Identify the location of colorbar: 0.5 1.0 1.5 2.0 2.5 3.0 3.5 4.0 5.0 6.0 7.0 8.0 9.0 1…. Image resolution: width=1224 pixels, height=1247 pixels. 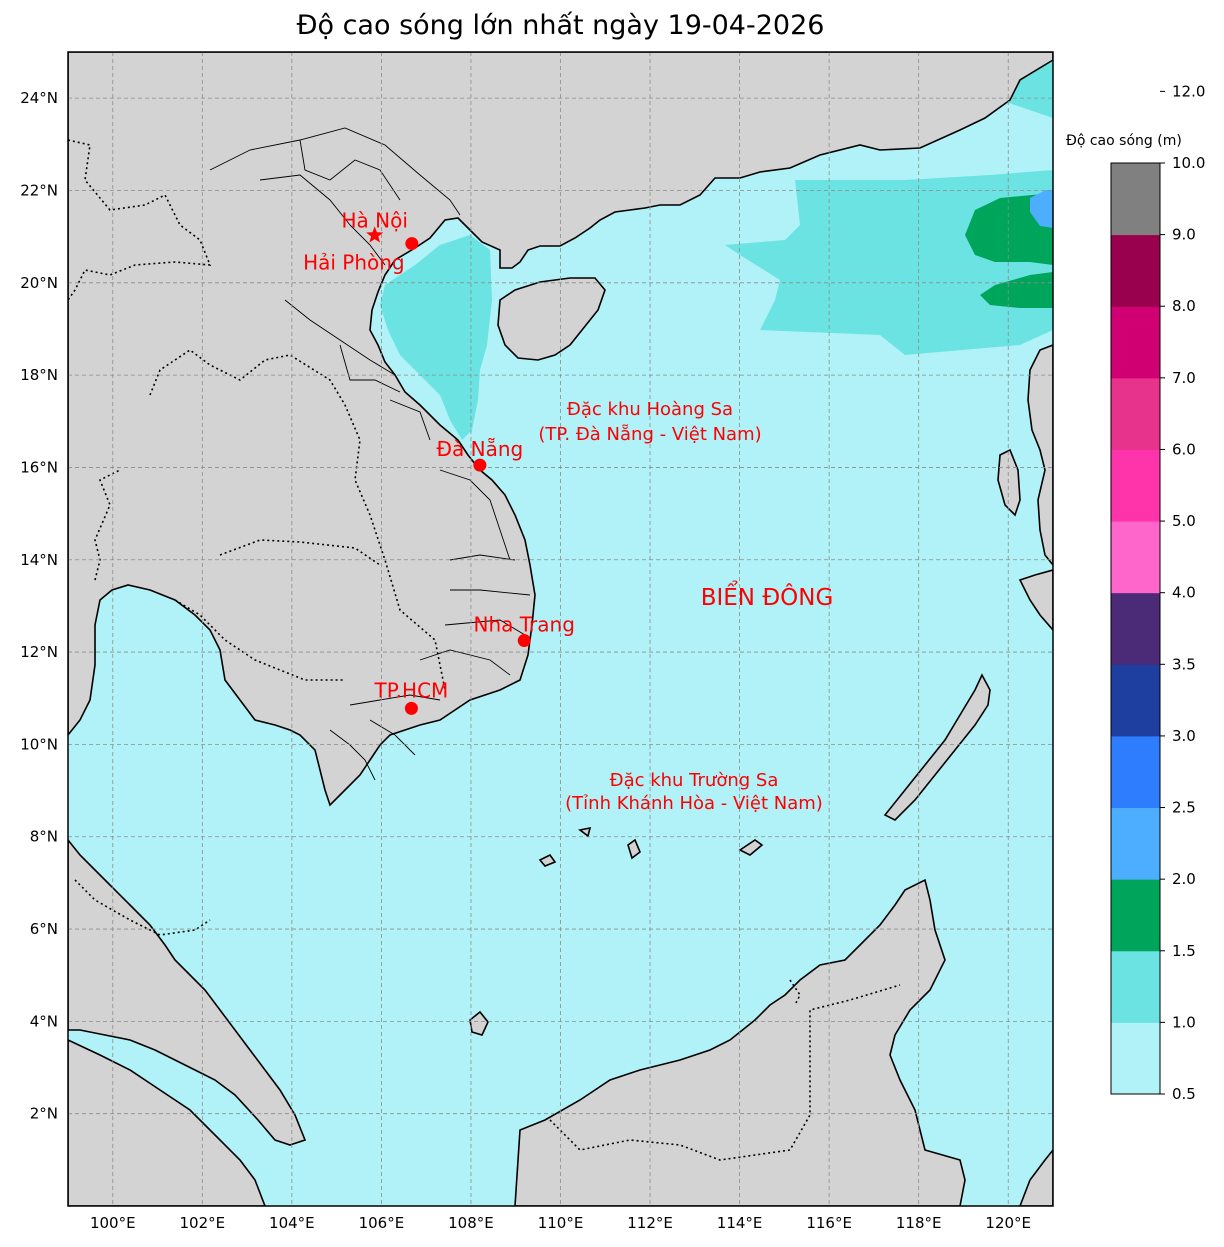
(1157, 592).